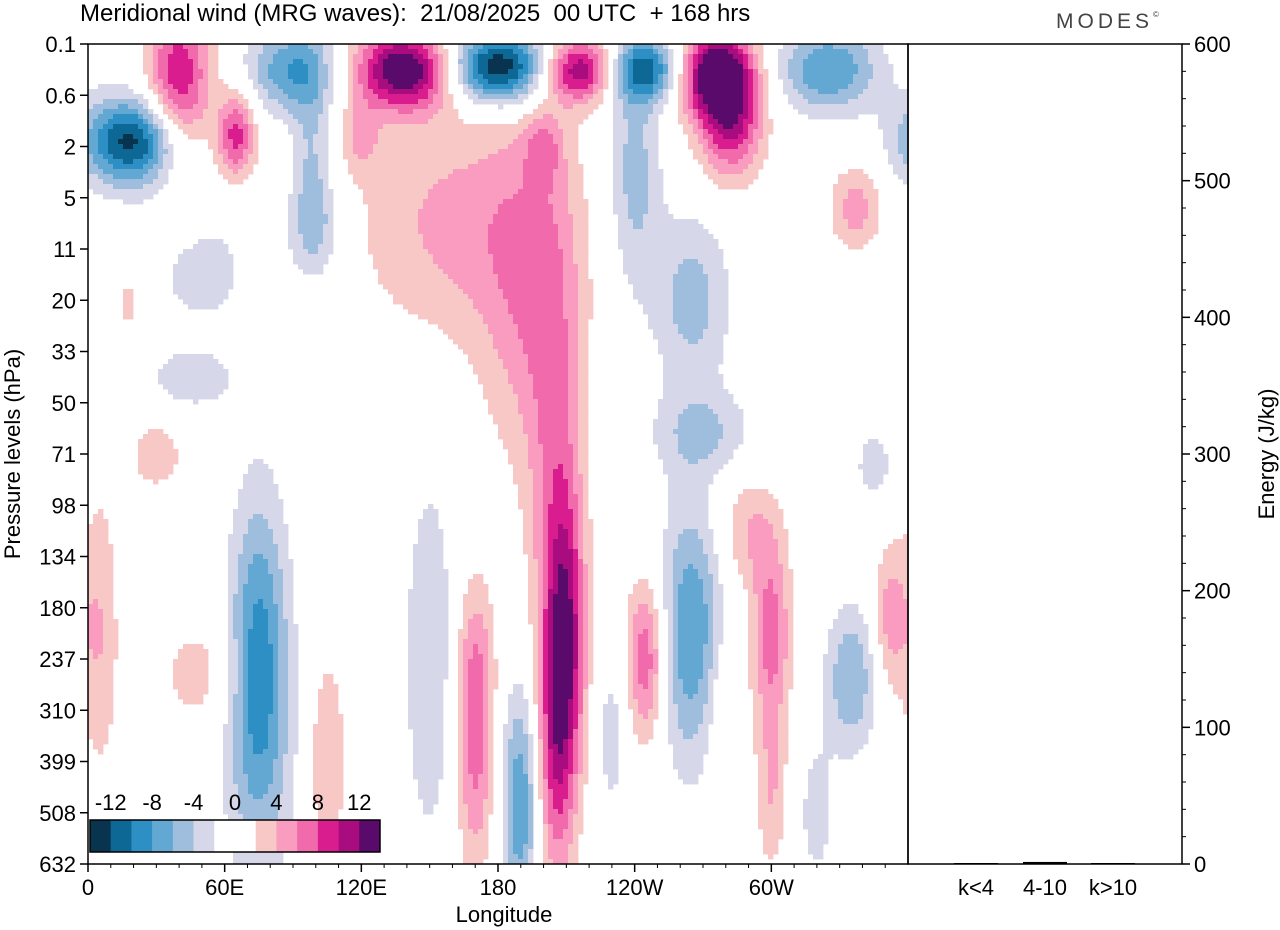  What do you see at coordinates (359, 802) in the screenshot?
I see `colorbar-label: 12` at bounding box center [359, 802].